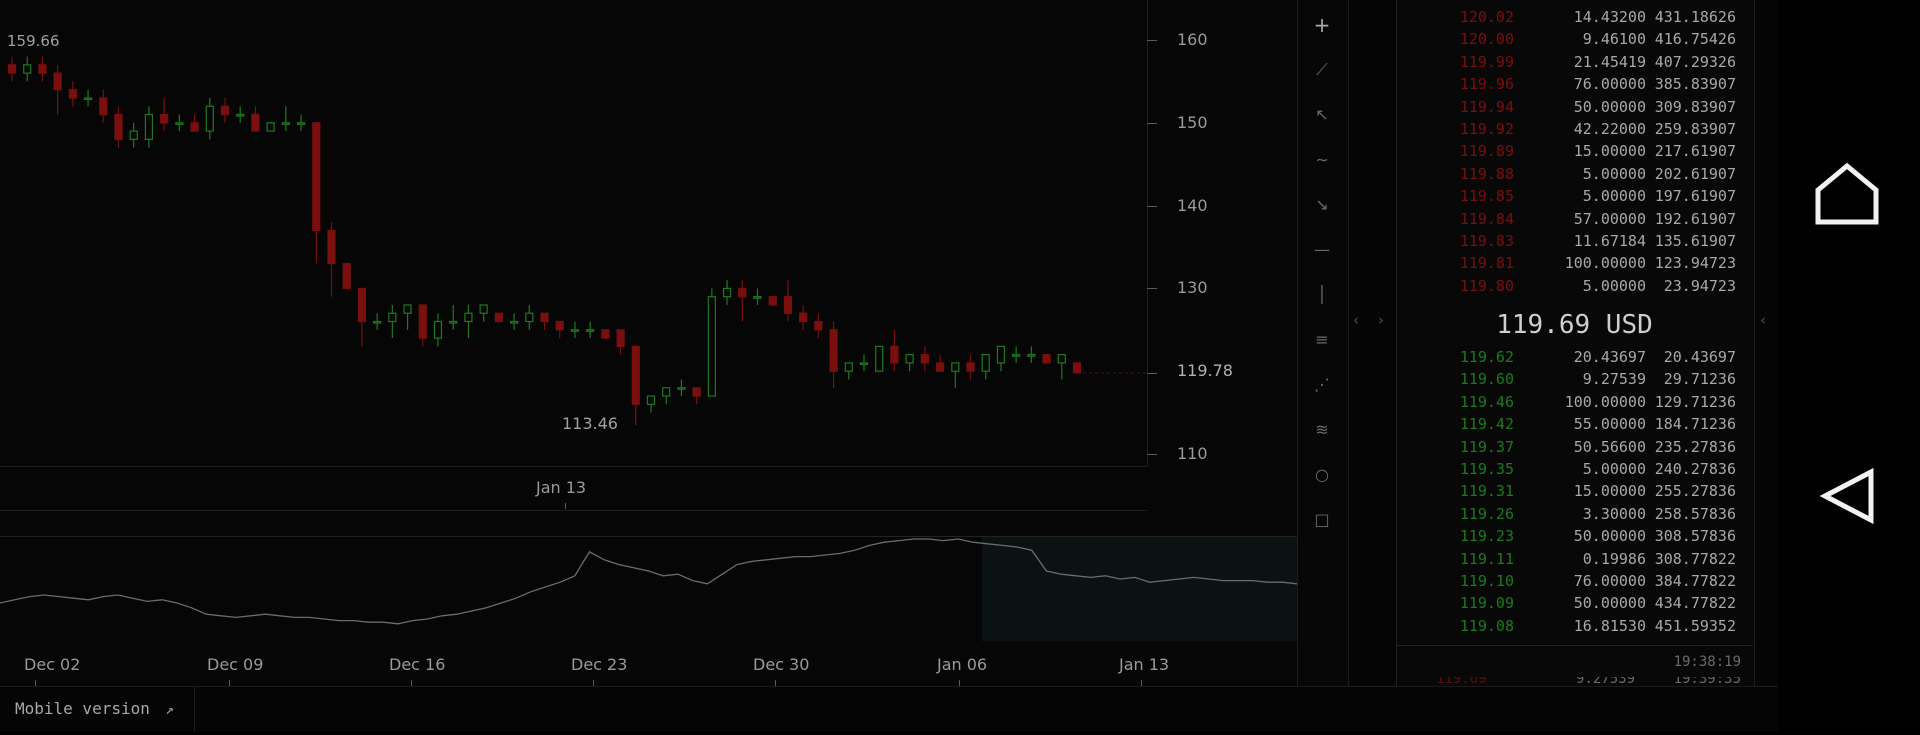 The height and width of the screenshot is (735, 1920). I want to click on ask-row: 119.92 42.22000 259.83907, so click(1574, 129).